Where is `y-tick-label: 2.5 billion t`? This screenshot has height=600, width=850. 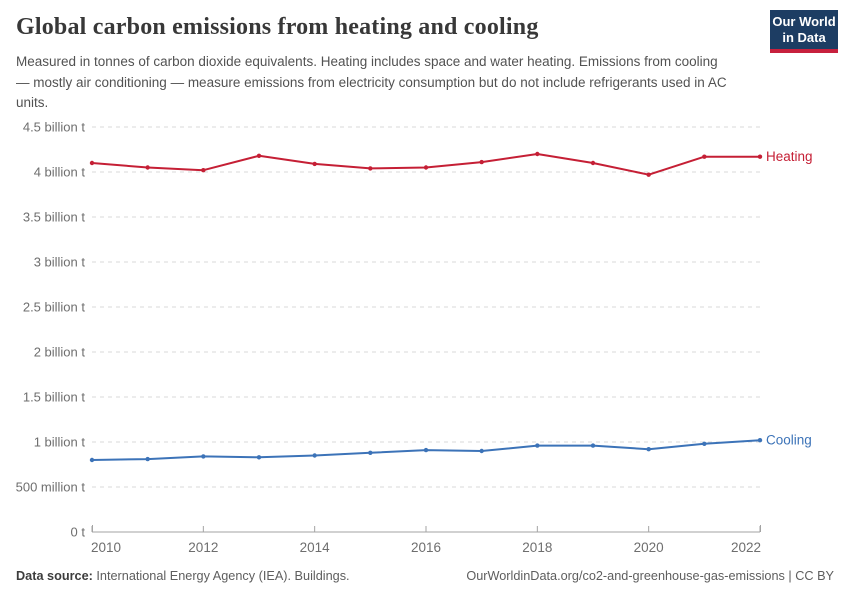
y-tick-label: 2.5 billion t is located at coordinates (54, 307).